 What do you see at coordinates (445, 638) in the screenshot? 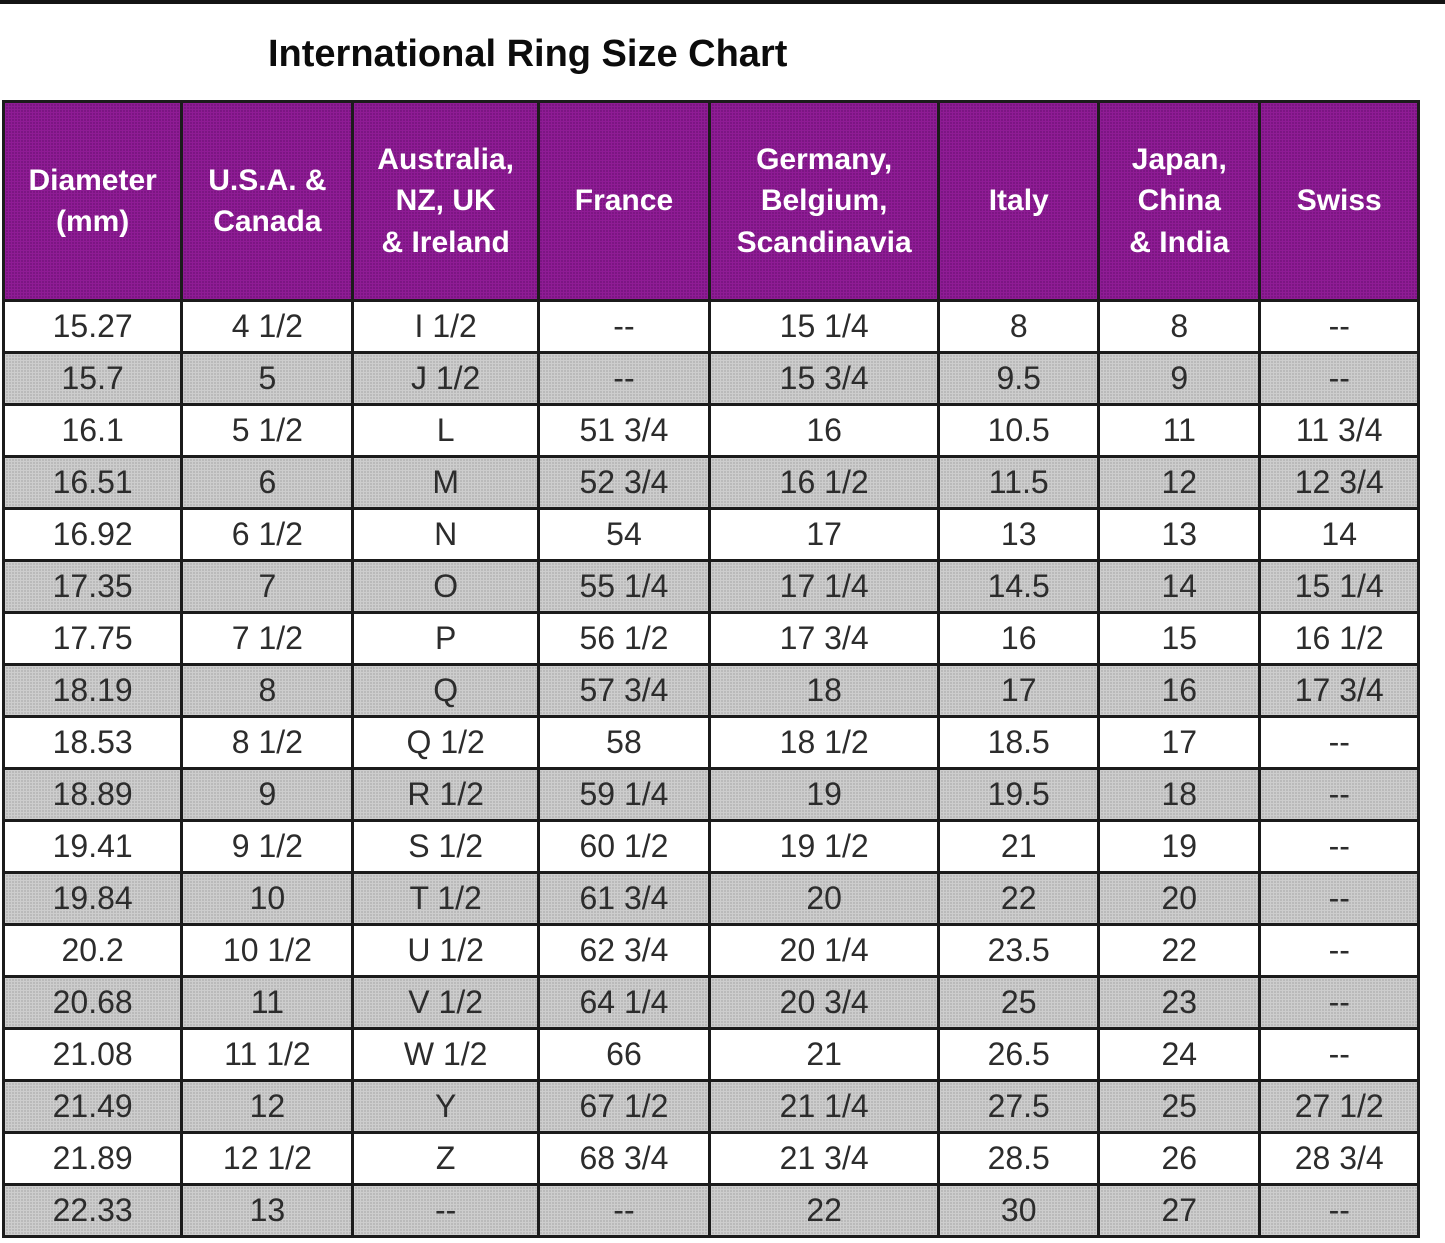
I see `table-cell: P` at bounding box center [445, 638].